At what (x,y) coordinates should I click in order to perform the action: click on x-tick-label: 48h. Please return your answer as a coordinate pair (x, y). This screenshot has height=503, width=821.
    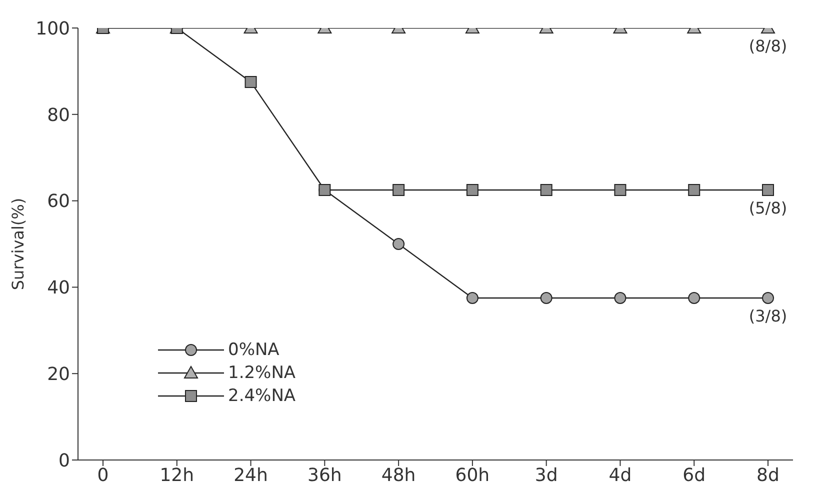
    Looking at the image, I should click on (398, 475).